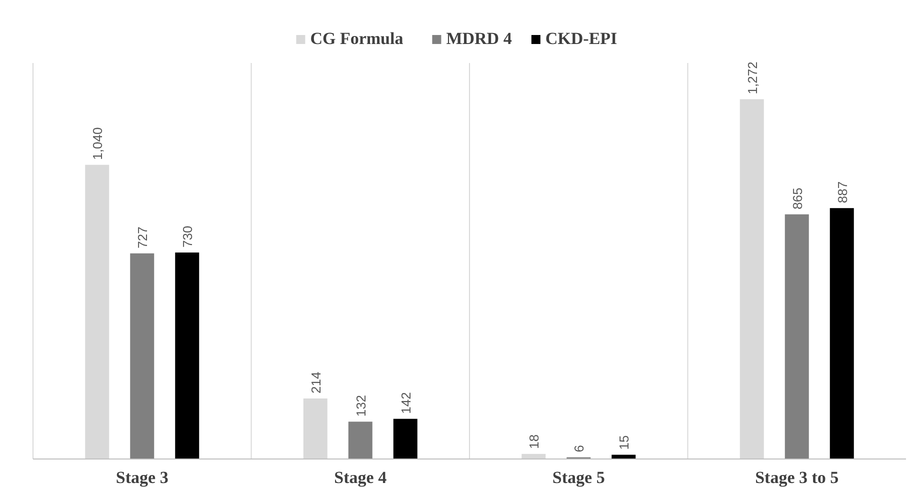 The height and width of the screenshot is (488, 911). Describe the element at coordinates (142, 477) in the screenshot. I see `x-tick-label: Stage 3` at that location.